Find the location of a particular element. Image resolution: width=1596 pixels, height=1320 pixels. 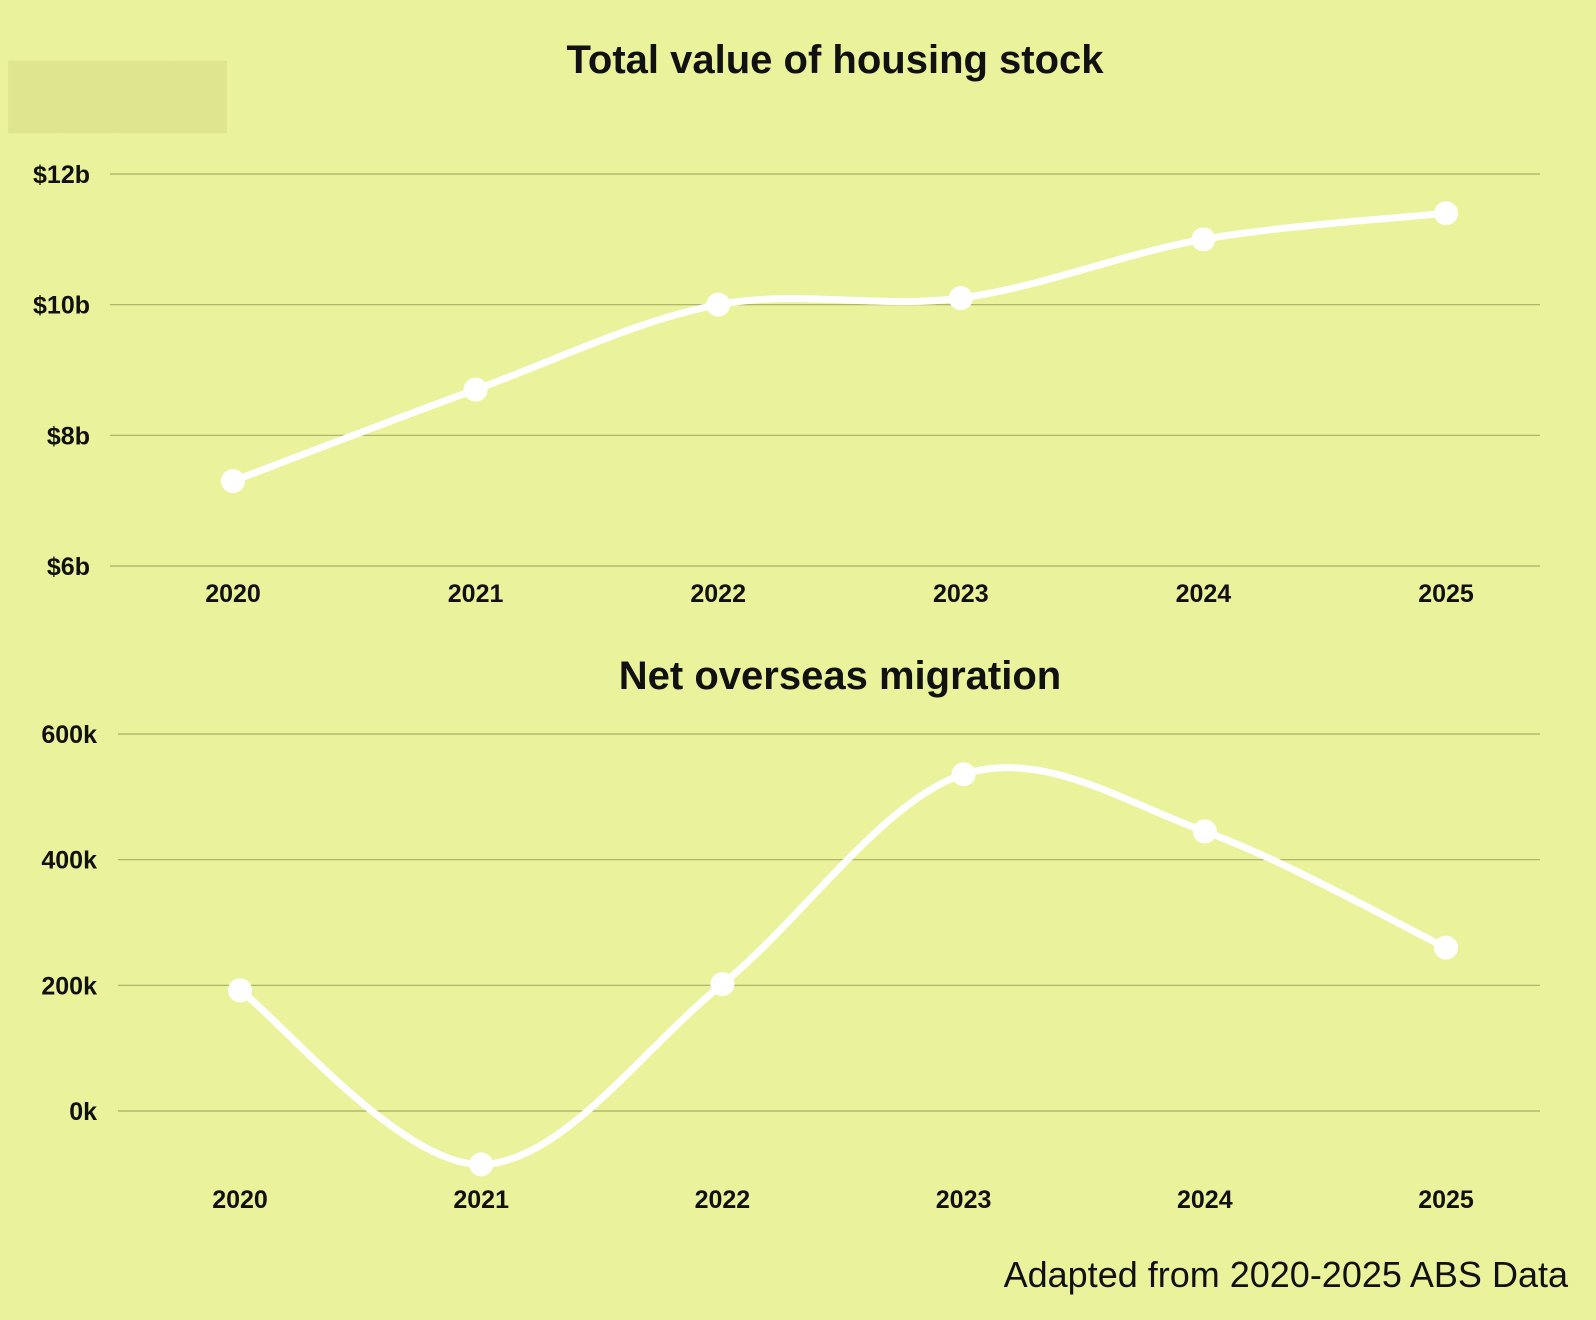

migration-y-tick-label: 200k is located at coordinates (69, 986).